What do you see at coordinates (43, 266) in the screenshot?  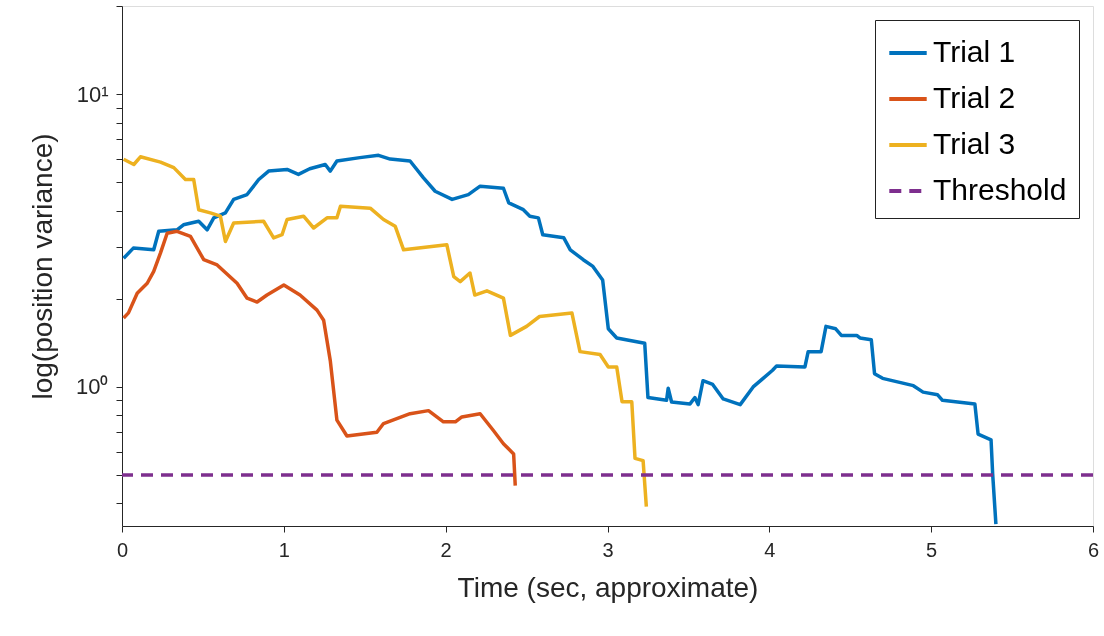 I see `y-axis-title: log(position variance)` at bounding box center [43, 266].